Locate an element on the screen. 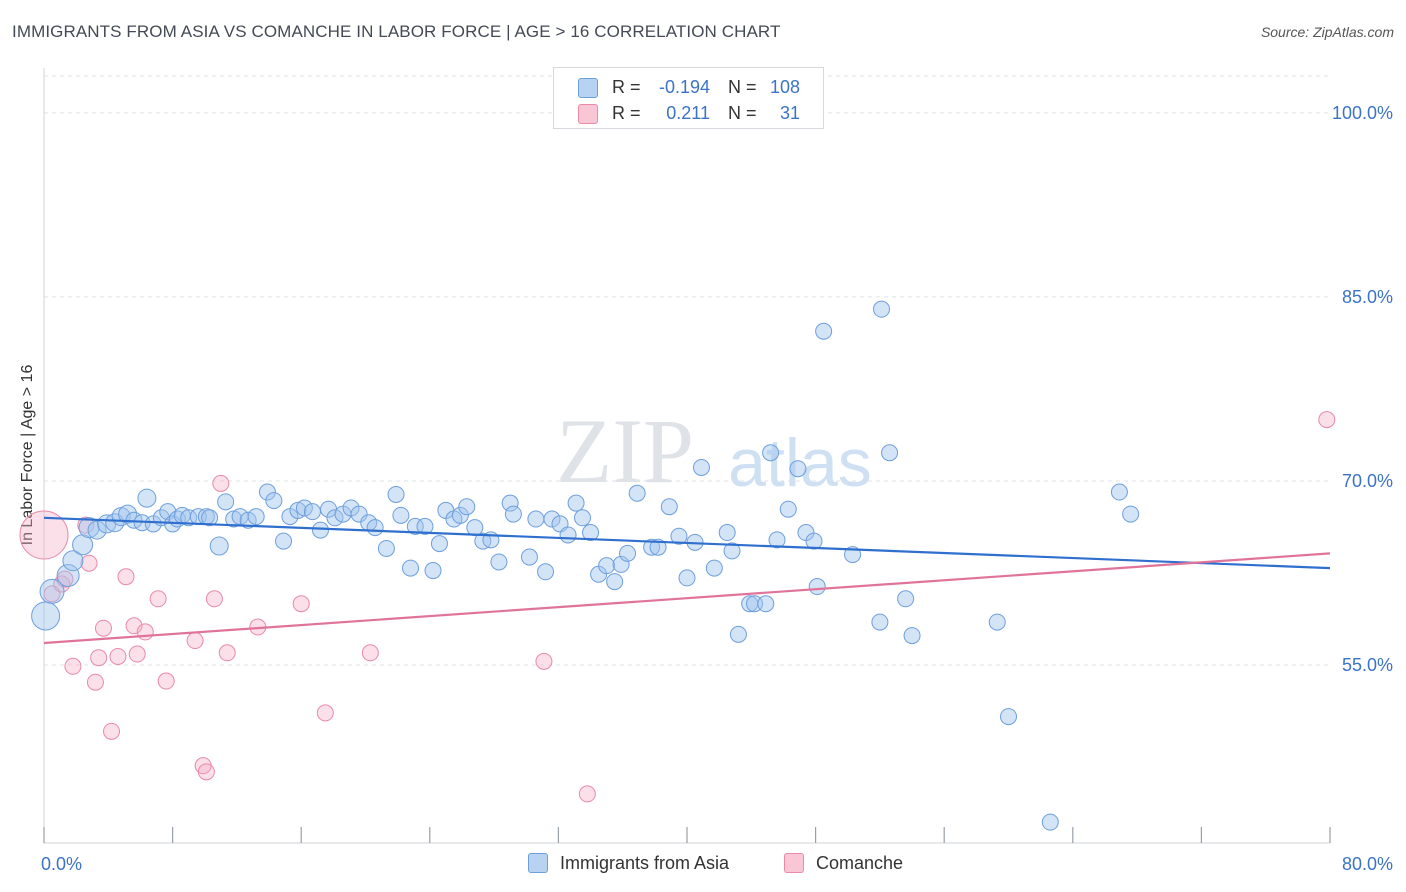 This screenshot has width=1406, height=892. watermark-zip: ZIP is located at coordinates (625, 451).